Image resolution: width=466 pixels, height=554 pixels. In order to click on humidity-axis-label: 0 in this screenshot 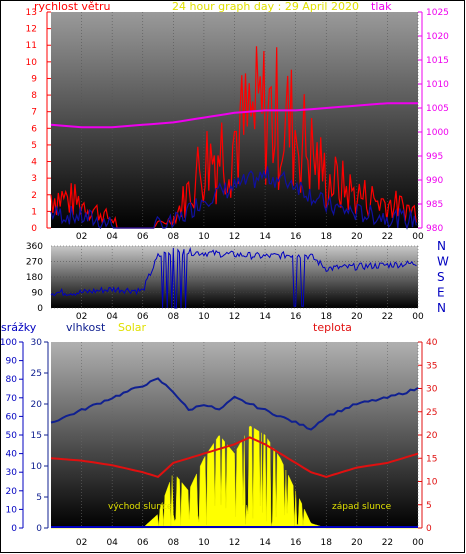, I will do `click(39, 529)`.